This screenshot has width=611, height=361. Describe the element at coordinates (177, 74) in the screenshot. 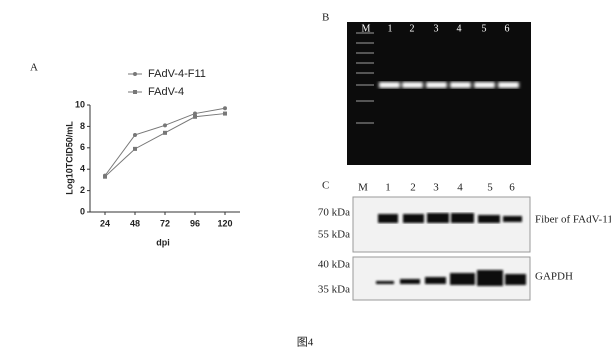

I see `legend-label: FAdV-4-F11` at that location.